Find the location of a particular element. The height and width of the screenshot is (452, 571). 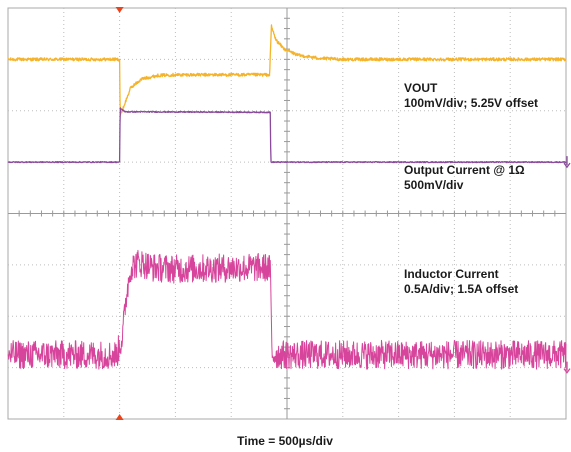

trigger-marker-bottom is located at coordinates (119, 417).